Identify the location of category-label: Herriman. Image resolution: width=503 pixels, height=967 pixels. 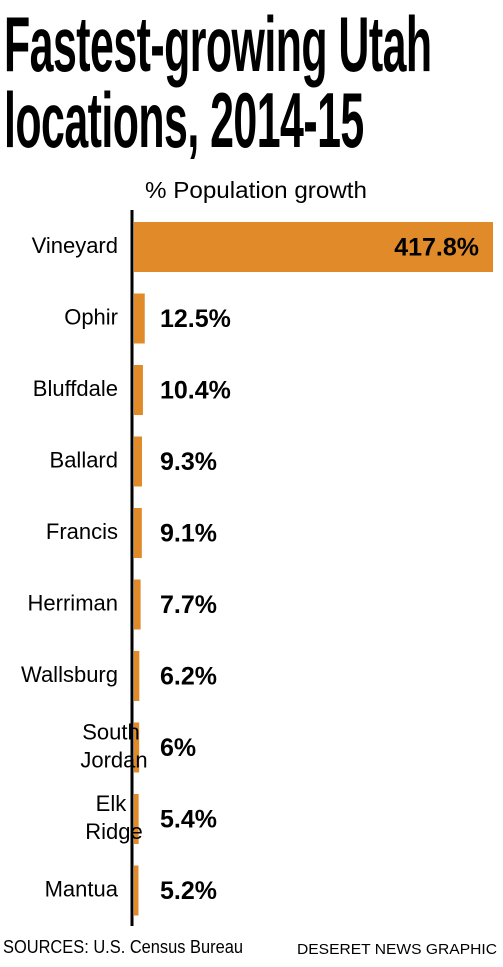
(73, 602).